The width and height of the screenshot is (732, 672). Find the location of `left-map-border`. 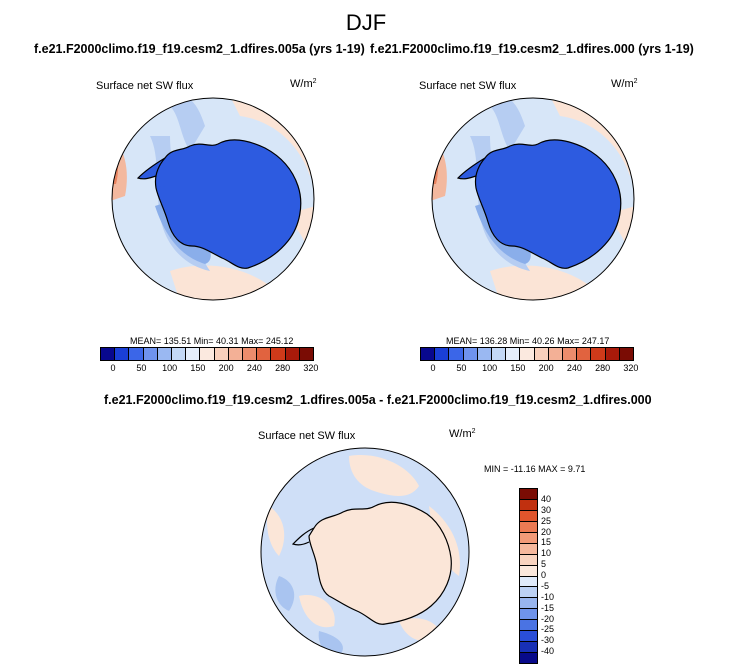

left-map-border is located at coordinates (213, 199).